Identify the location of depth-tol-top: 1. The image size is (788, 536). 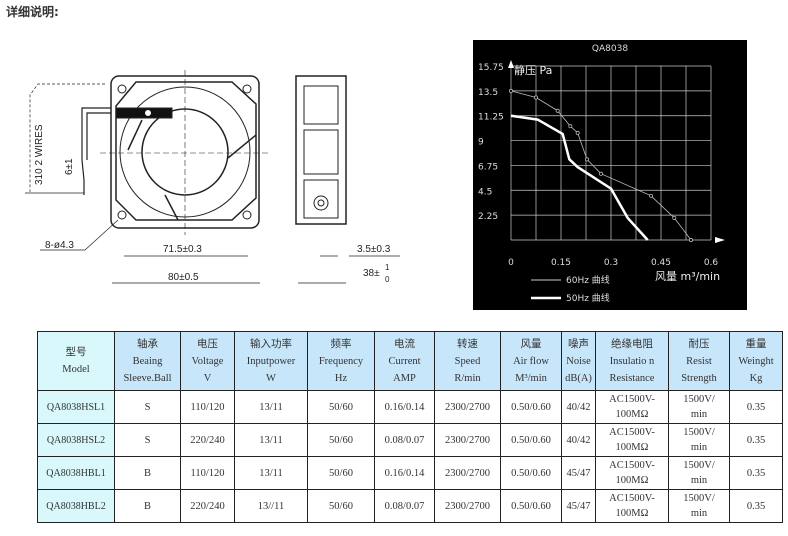
(387, 267).